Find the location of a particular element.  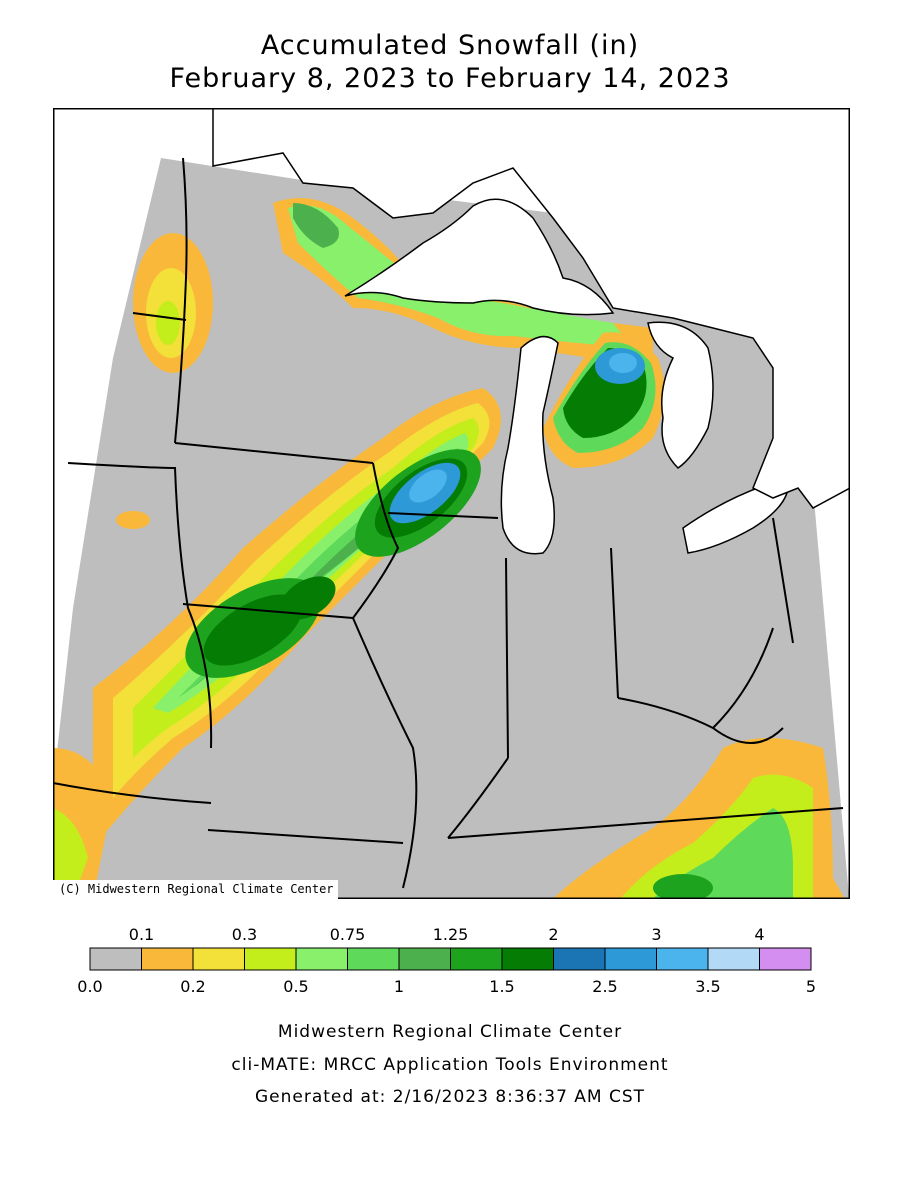

legend-top-label: 4 is located at coordinates (759, 934).